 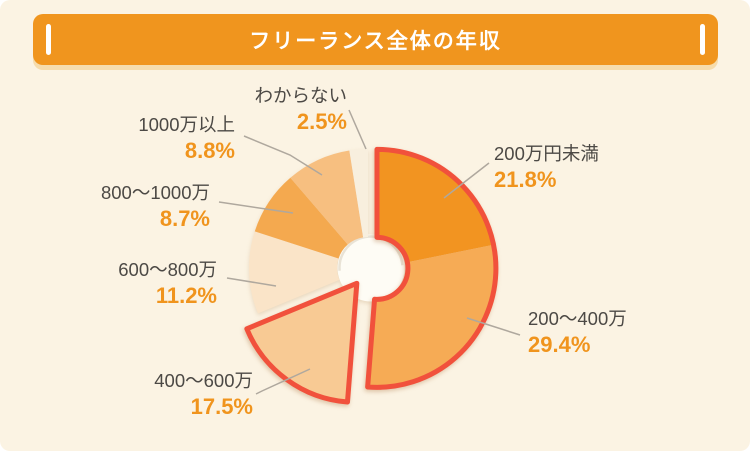 What do you see at coordinates (184, 218) in the screenshot?
I see `label-800-1000-percent: 8.7%` at bounding box center [184, 218].